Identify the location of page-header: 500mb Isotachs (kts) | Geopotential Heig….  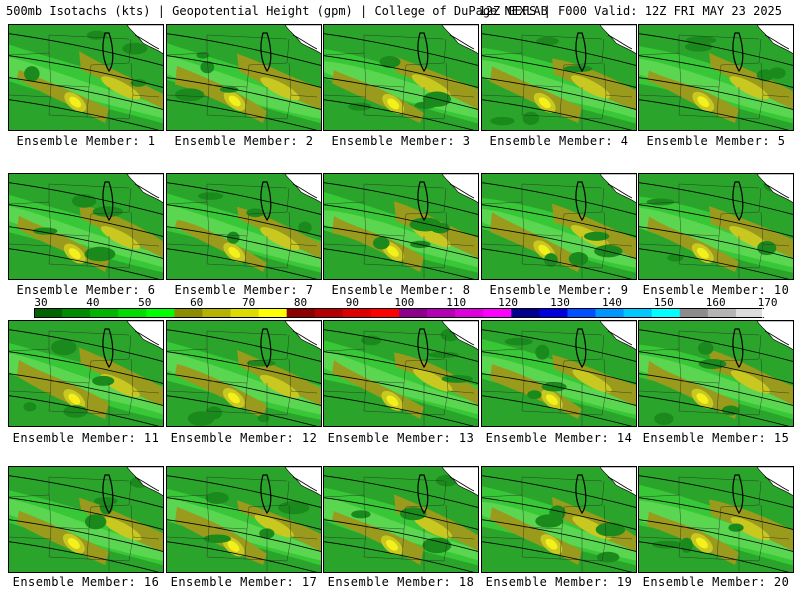
(400, 11).